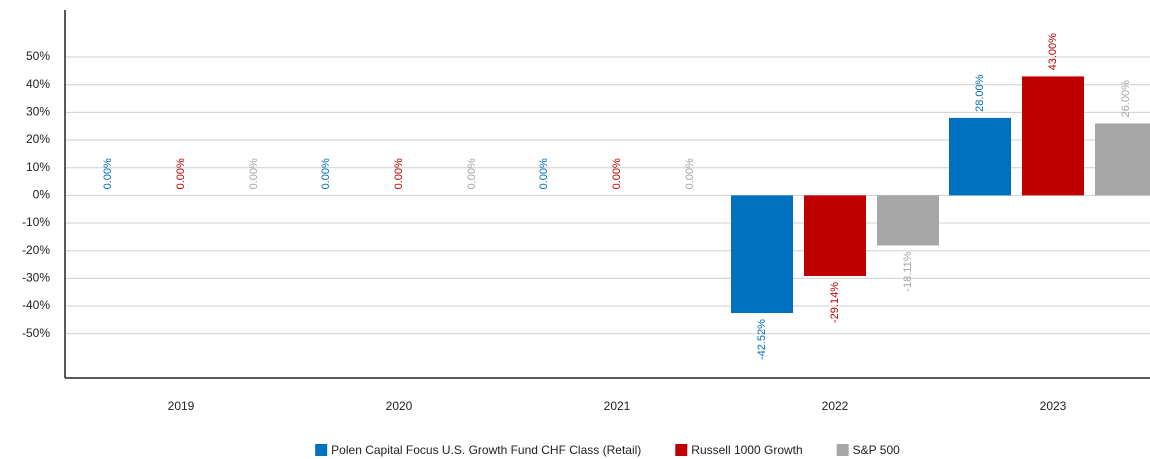 The height and width of the screenshot is (459, 1150). What do you see at coordinates (1126, 99) in the screenshot?
I see `value-label: 26.00%` at bounding box center [1126, 99].